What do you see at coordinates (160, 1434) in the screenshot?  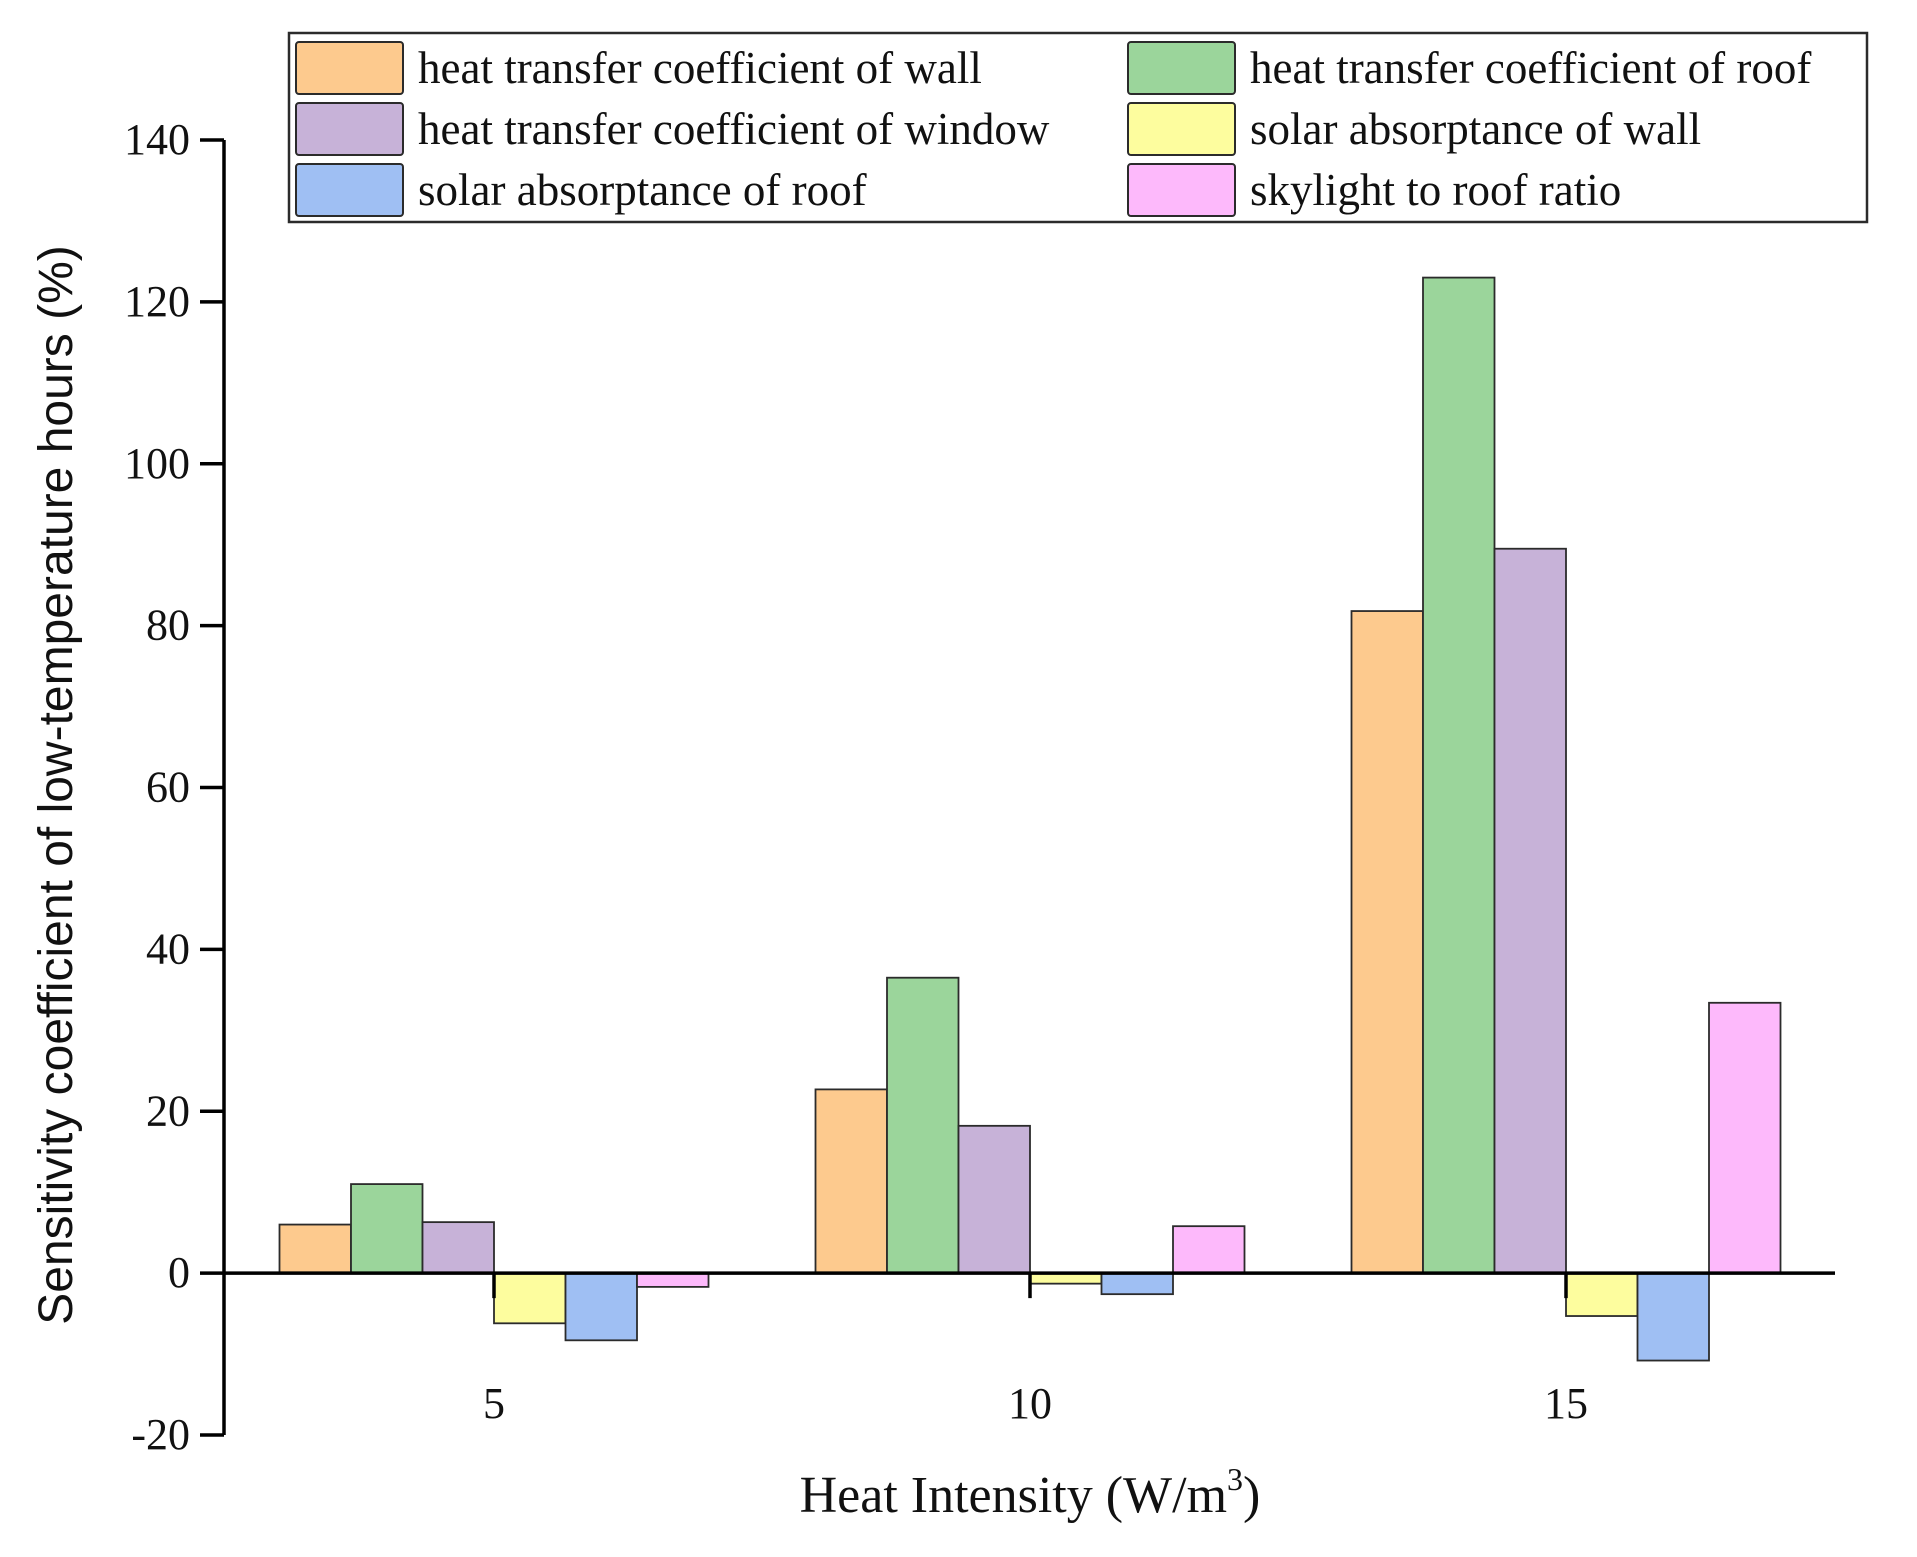 I see `y-tick-label: -20` at bounding box center [160, 1434].